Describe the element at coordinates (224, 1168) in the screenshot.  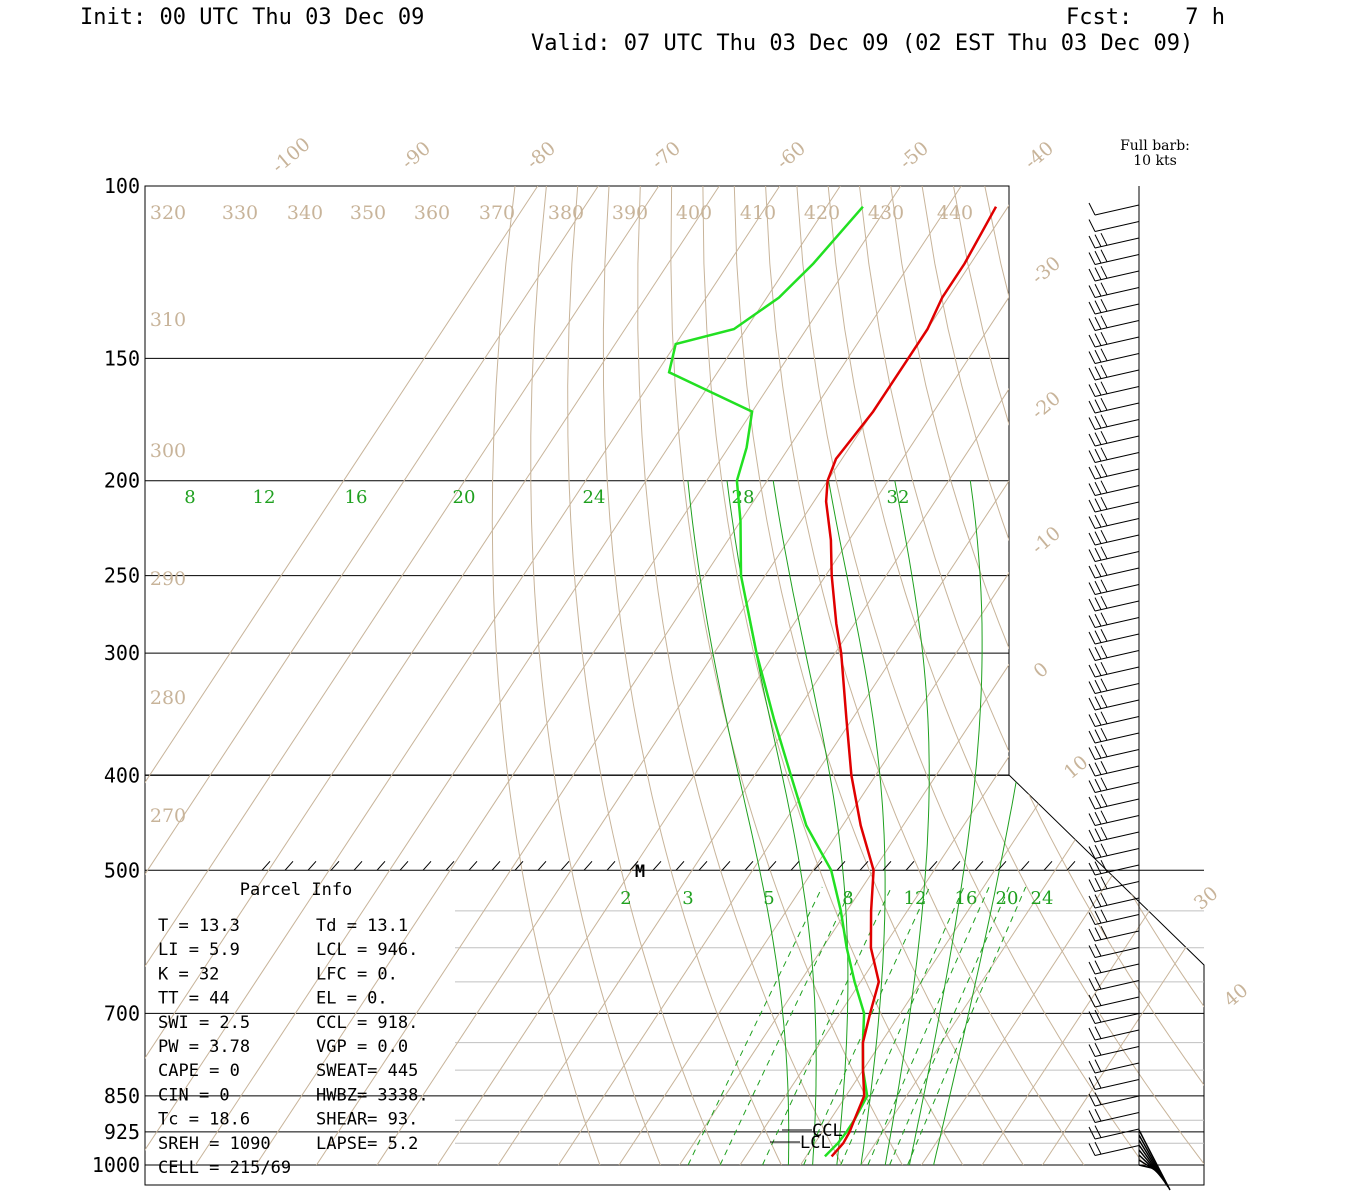
I see `parcel-info-left-10: CELL = 215/69` at that location.